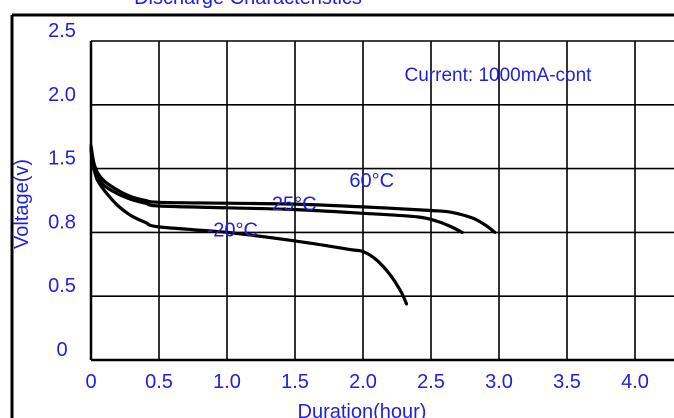 Image resolution: width=674 pixels, height=418 pixels. Describe the element at coordinates (635, 382) in the screenshot. I see `x-tick-label: 4.0` at that location.